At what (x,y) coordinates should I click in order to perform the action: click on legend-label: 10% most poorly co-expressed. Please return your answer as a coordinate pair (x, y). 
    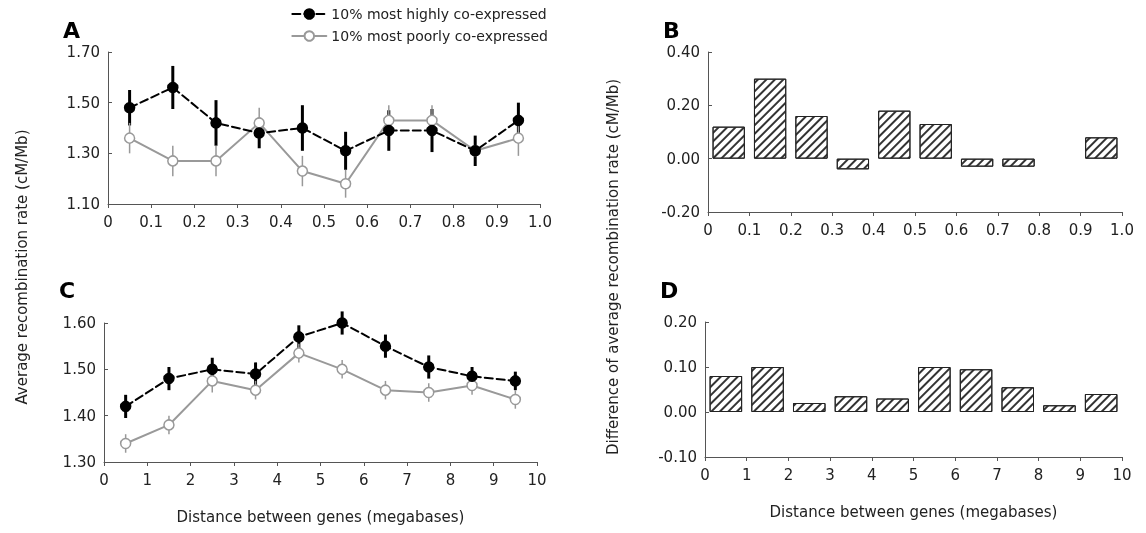
    Looking at the image, I should click on (440, 36).